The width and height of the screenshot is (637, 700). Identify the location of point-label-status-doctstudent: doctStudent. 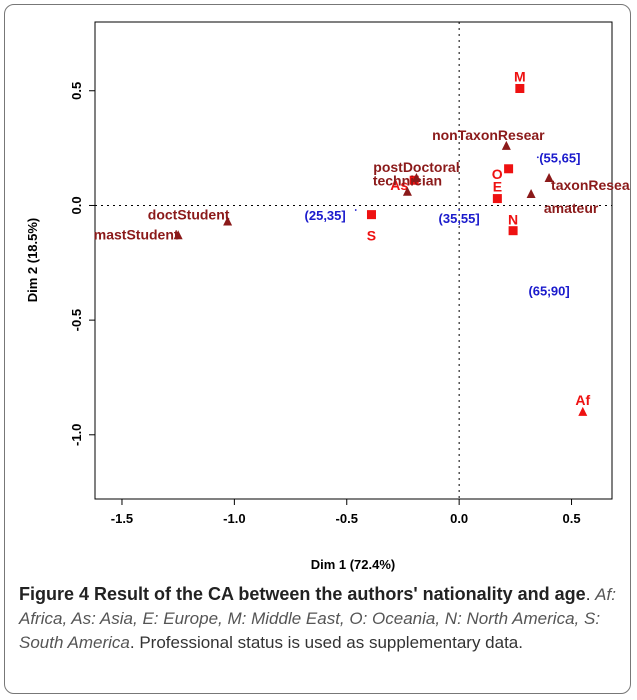
(189, 215).